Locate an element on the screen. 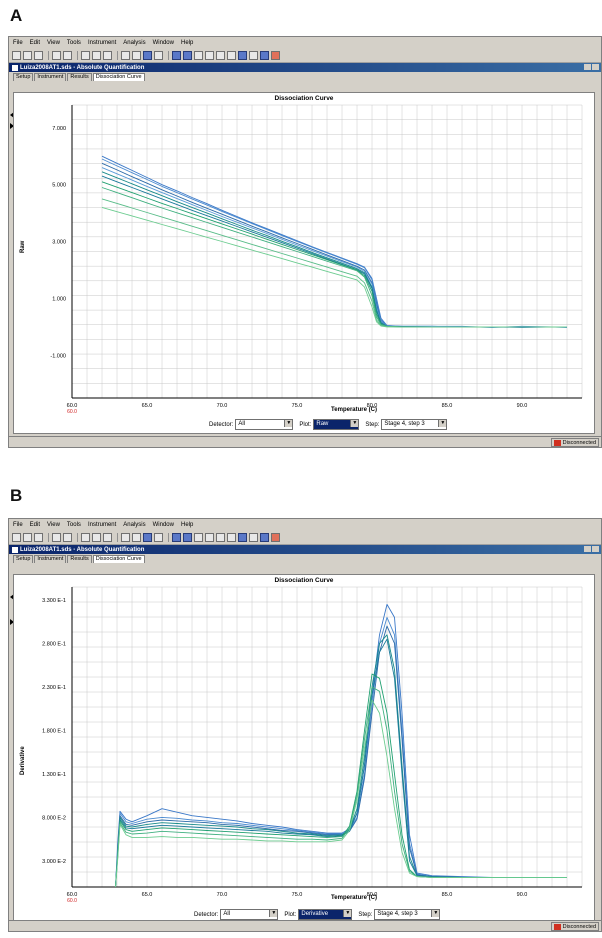  y-tick-label: -1.000 is located at coordinates (58, 356).